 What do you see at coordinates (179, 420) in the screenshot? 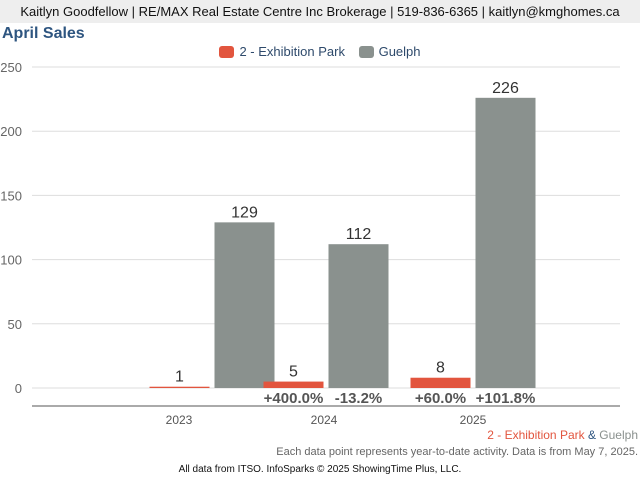
I see `x-tick-label: 2023` at bounding box center [179, 420].